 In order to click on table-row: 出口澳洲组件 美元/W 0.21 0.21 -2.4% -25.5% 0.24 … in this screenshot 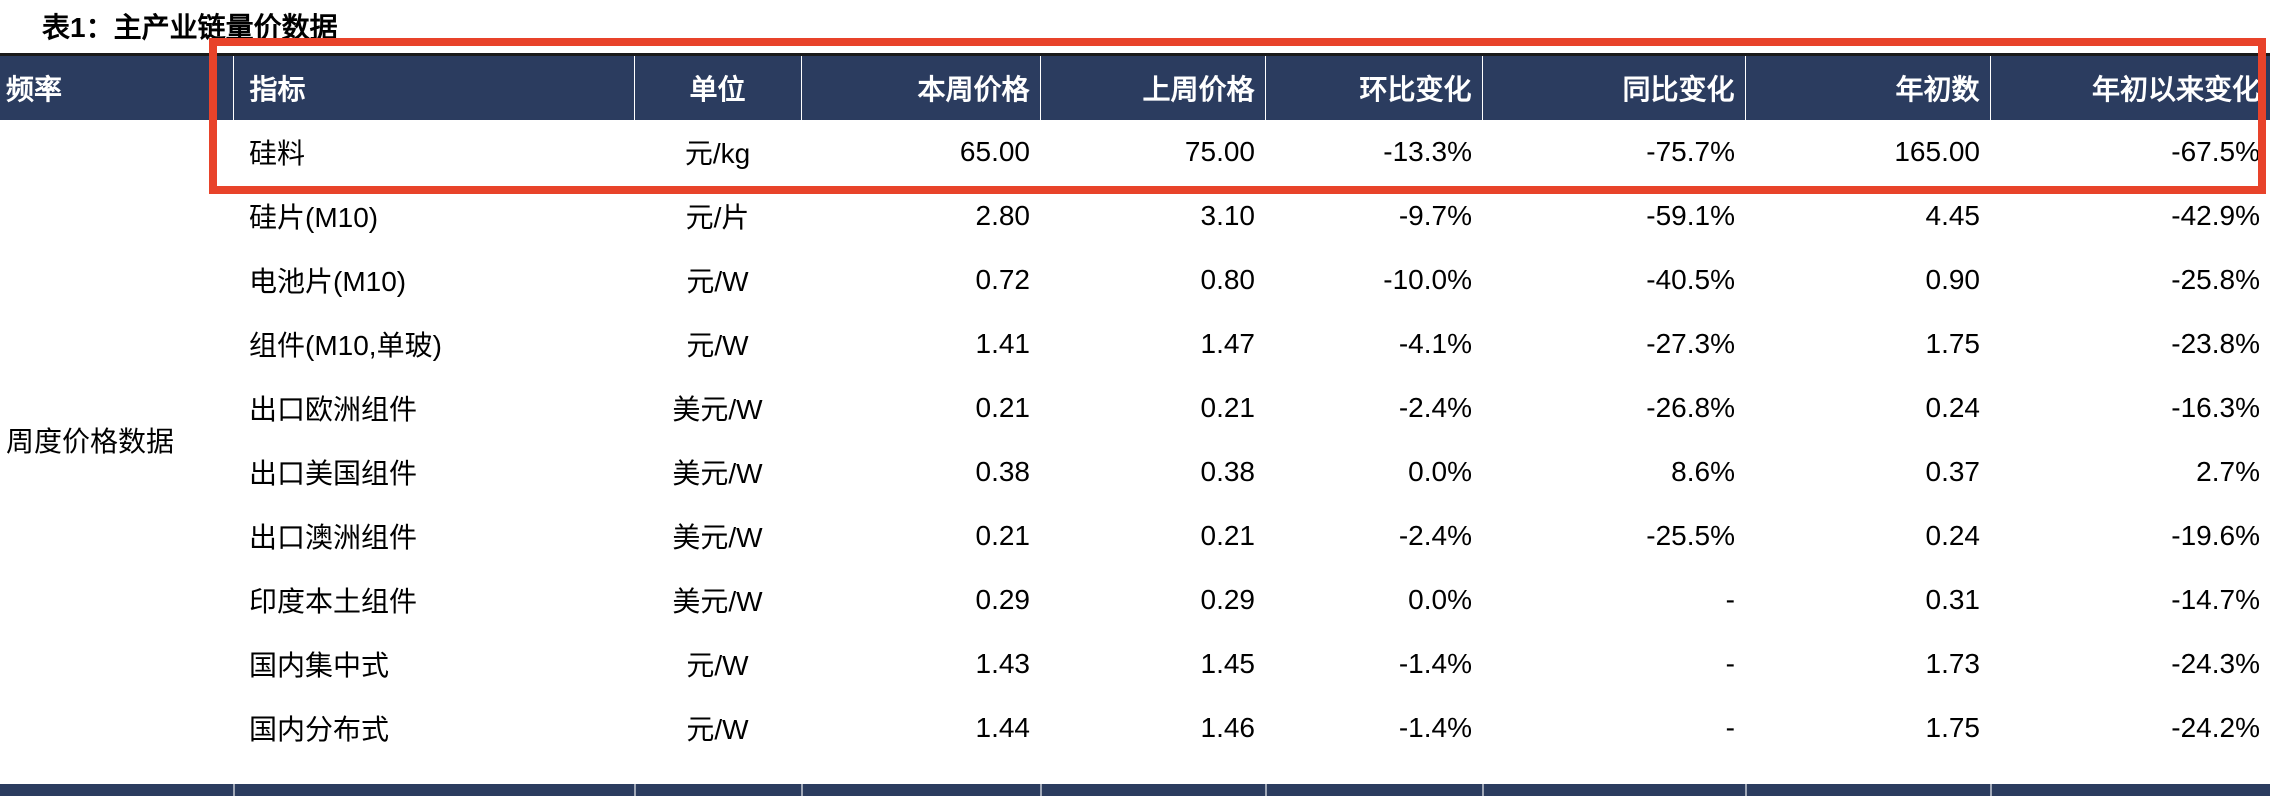, I will do `click(1135, 536)`.